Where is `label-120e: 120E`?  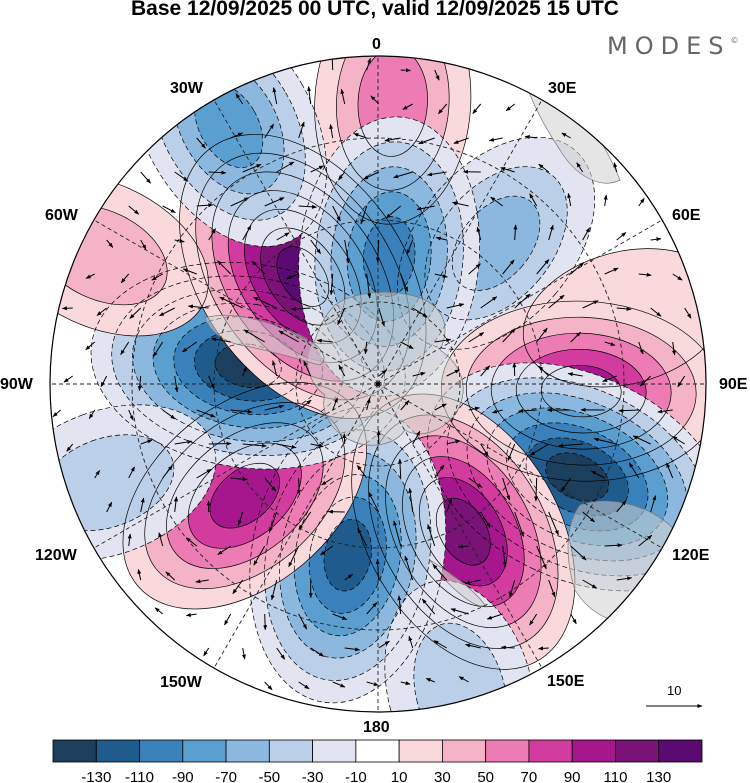
label-120e: 120E is located at coordinates (691, 555).